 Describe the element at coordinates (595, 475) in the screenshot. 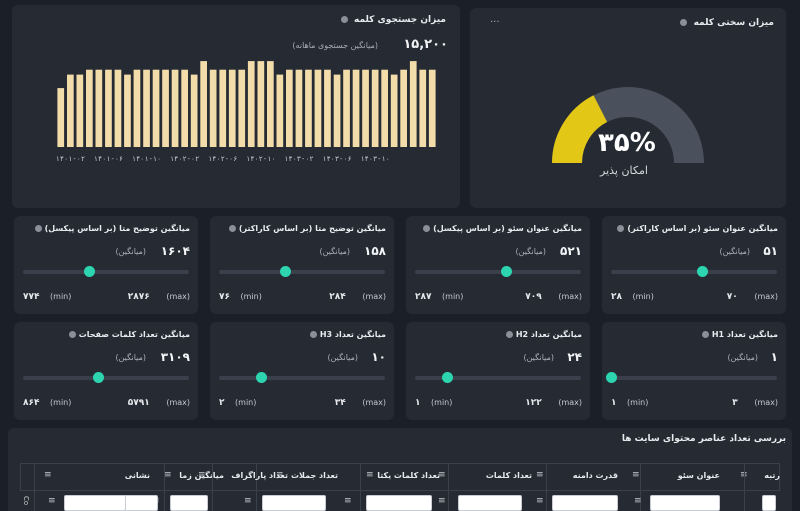

I see `column-header: قدرت دامنه` at that location.